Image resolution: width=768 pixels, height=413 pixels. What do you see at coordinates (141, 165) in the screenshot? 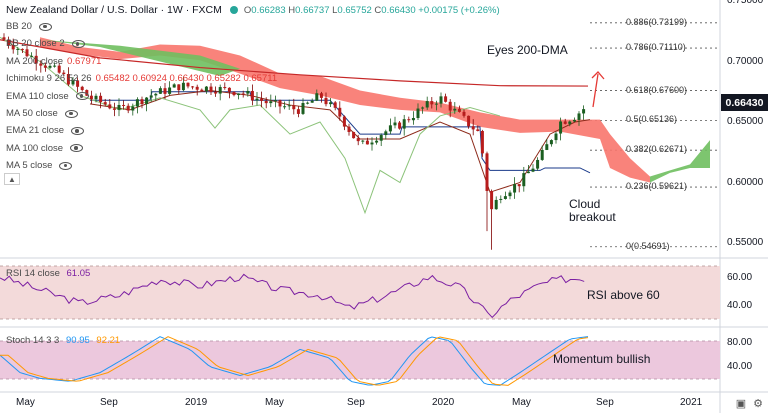
I see `legend-row-8: MA 5 close` at bounding box center [141, 165].